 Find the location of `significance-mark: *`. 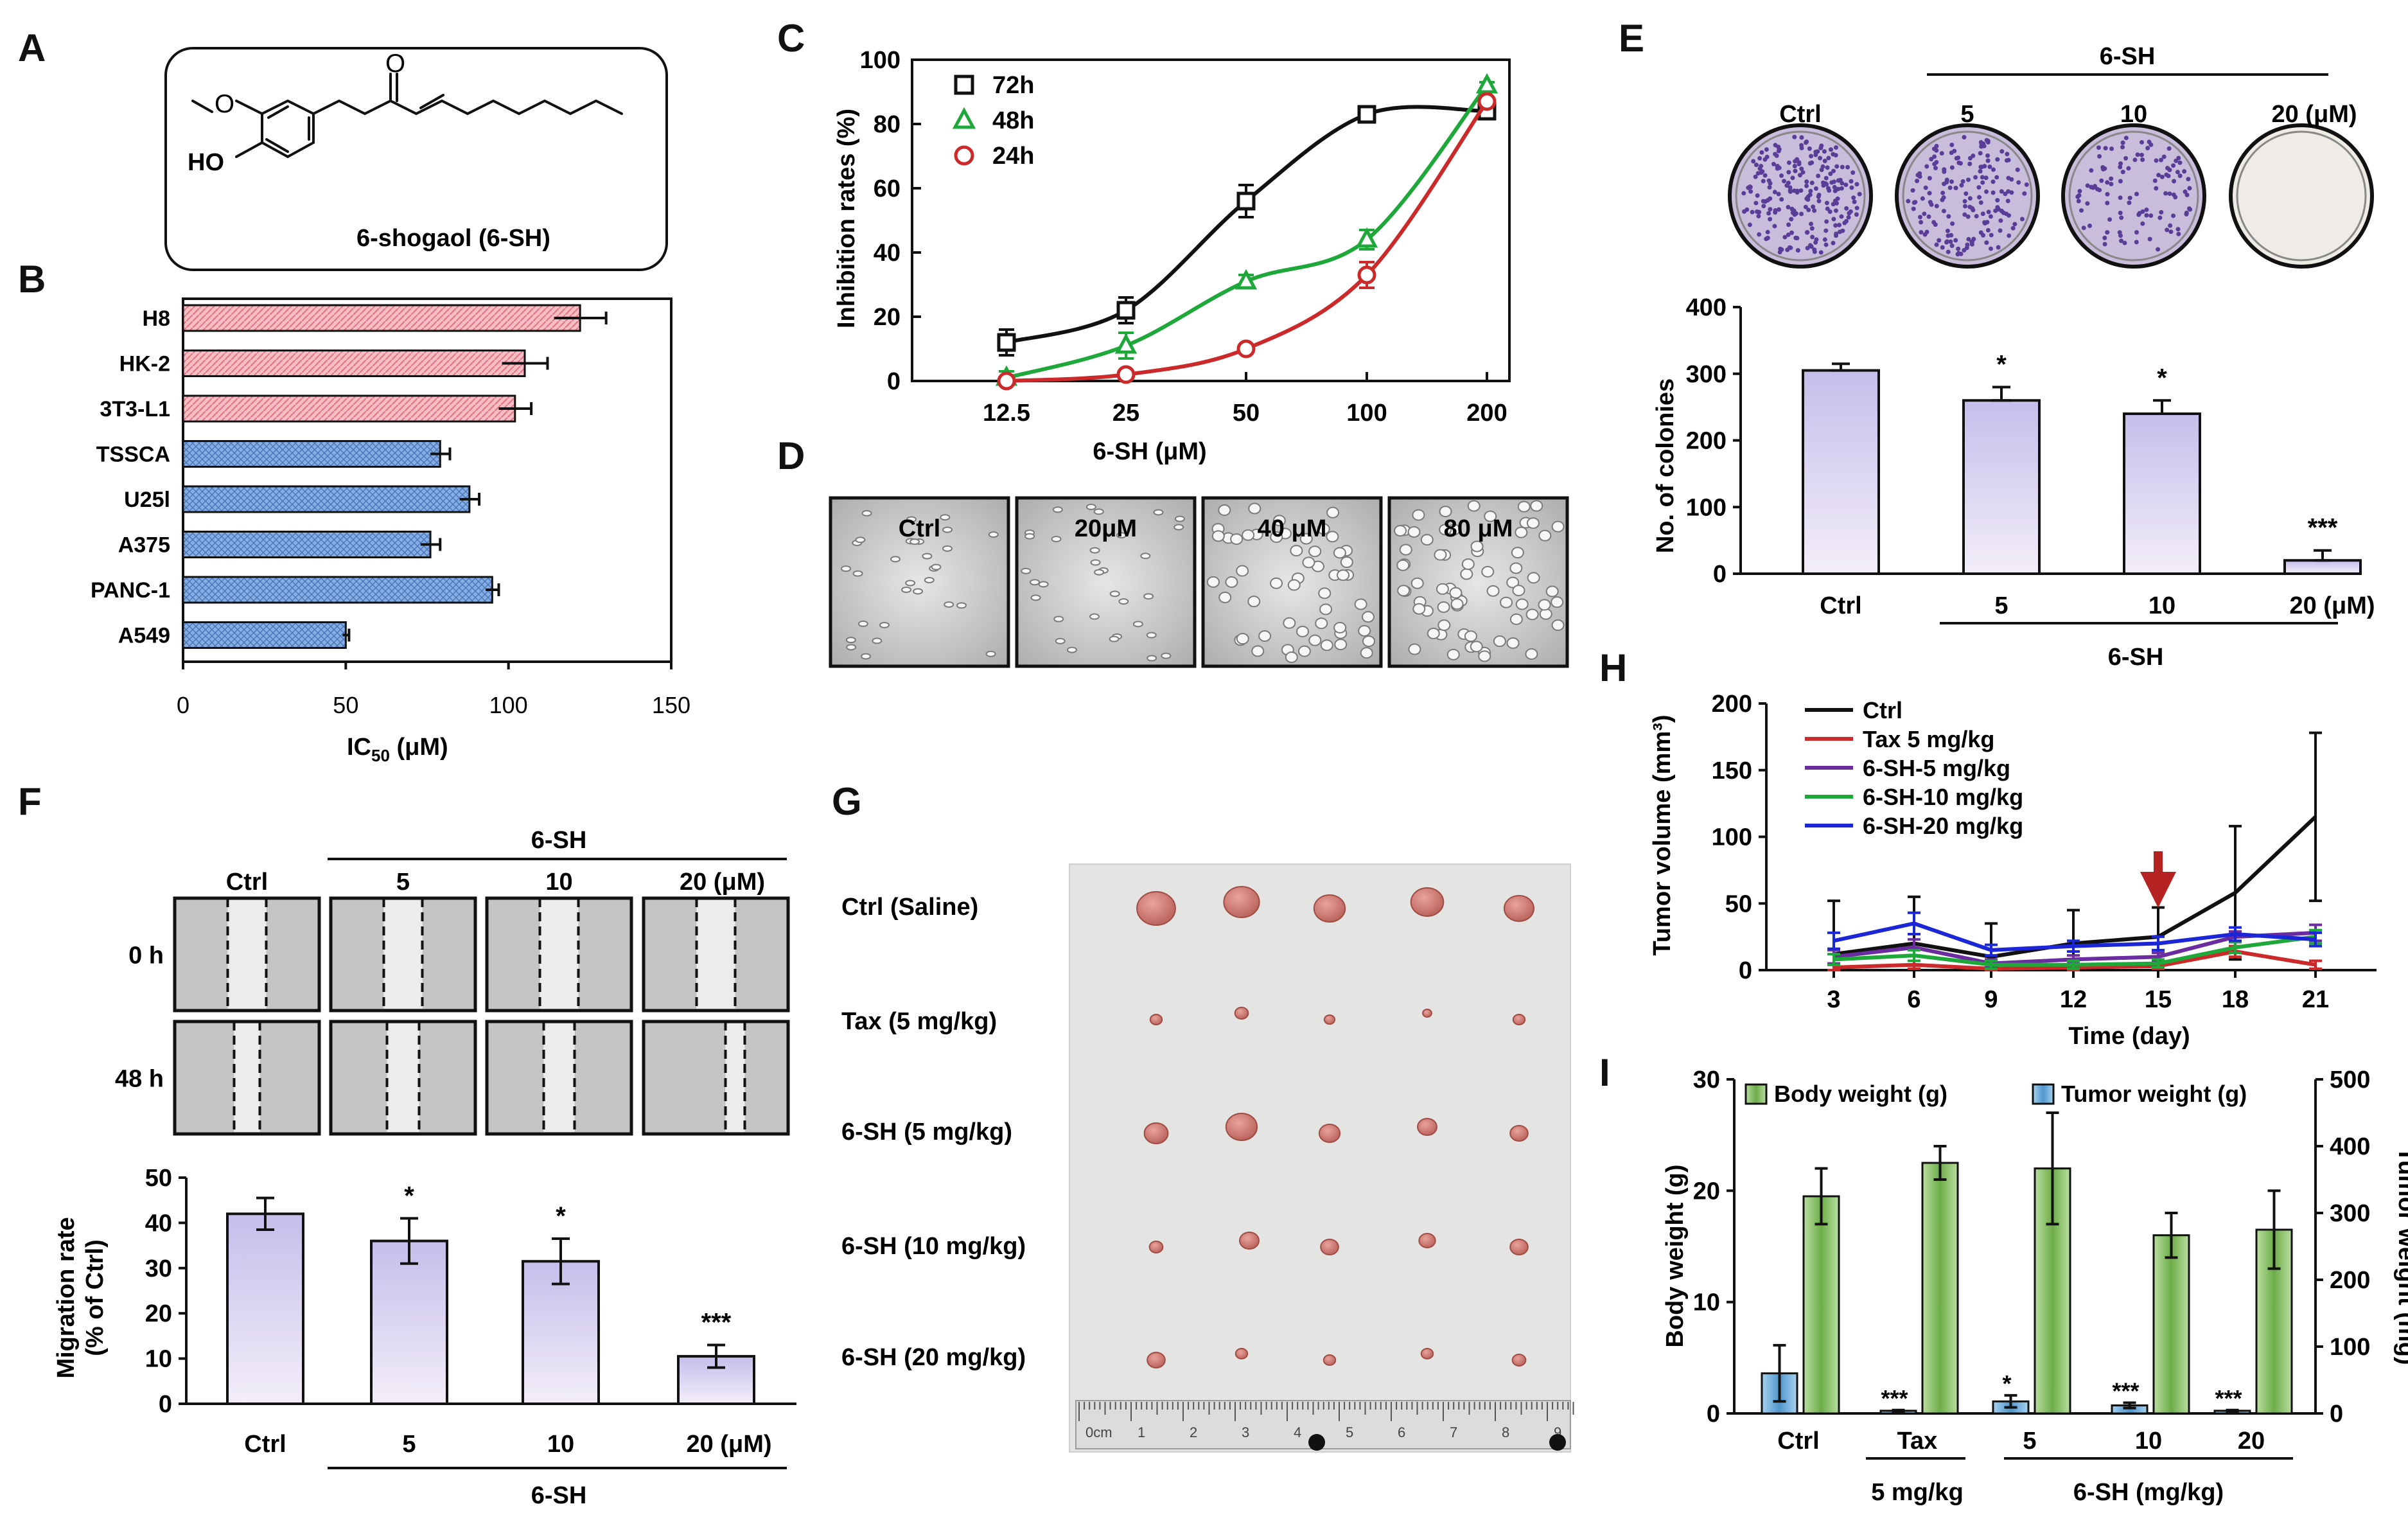

significance-mark: * is located at coordinates (2006, 1384).